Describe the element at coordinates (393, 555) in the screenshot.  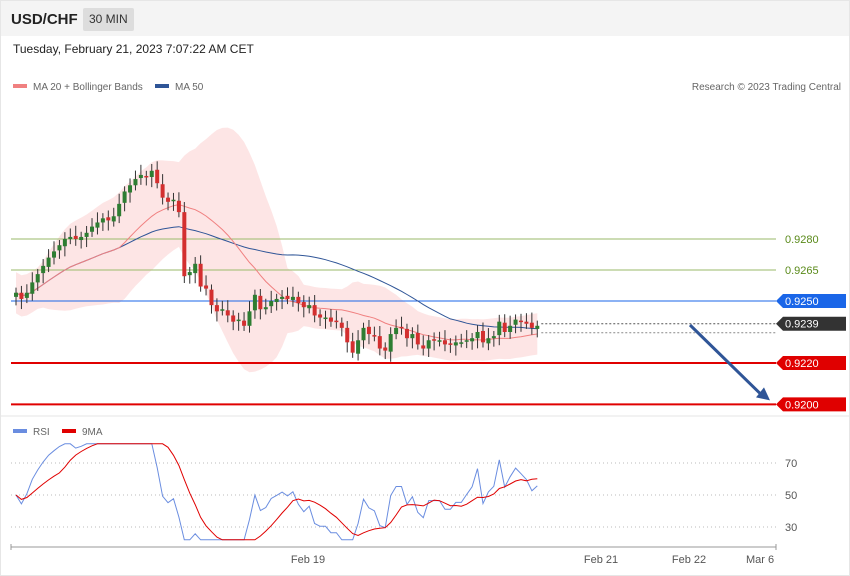
I see `x-axis: Feb 19 Feb 21 Feb 22 Mar 6` at that location.